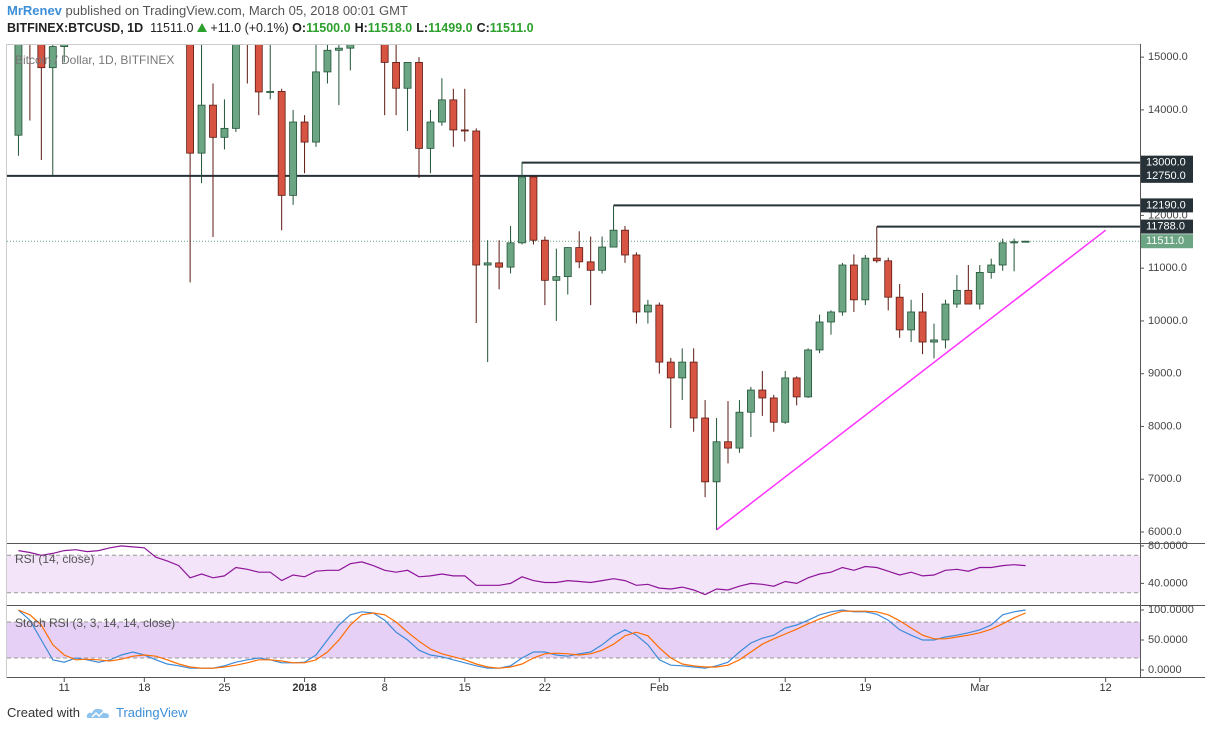 This screenshot has height=731, width=1205. Describe the element at coordinates (1165, 670) in the screenshot. I see `y-tick-label: 0.0000` at that location.